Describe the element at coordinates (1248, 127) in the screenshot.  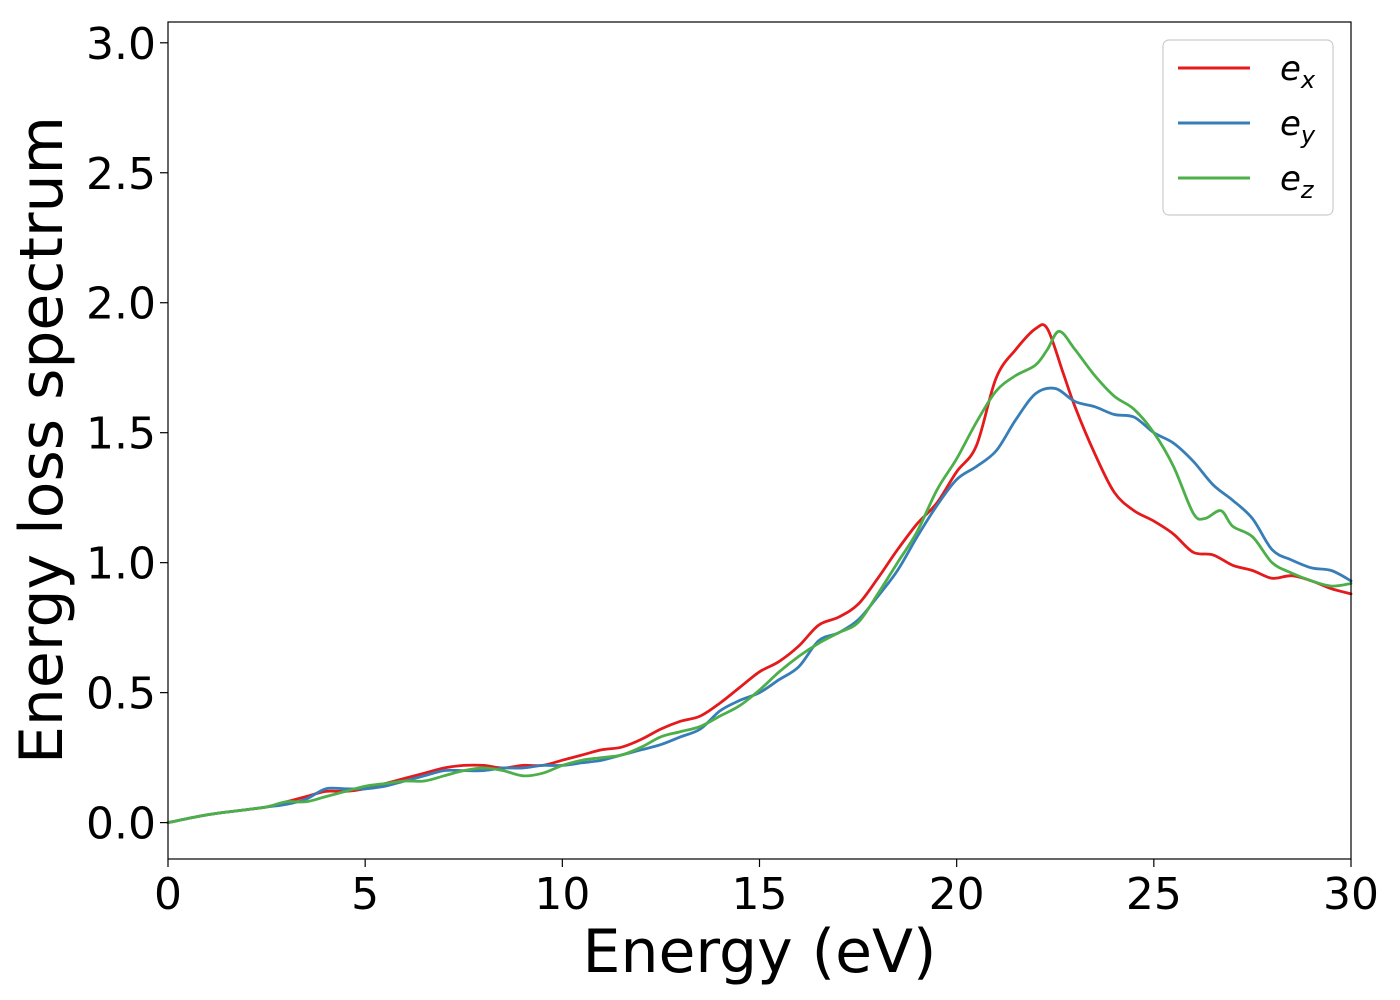
I see `legend-box` at that location.